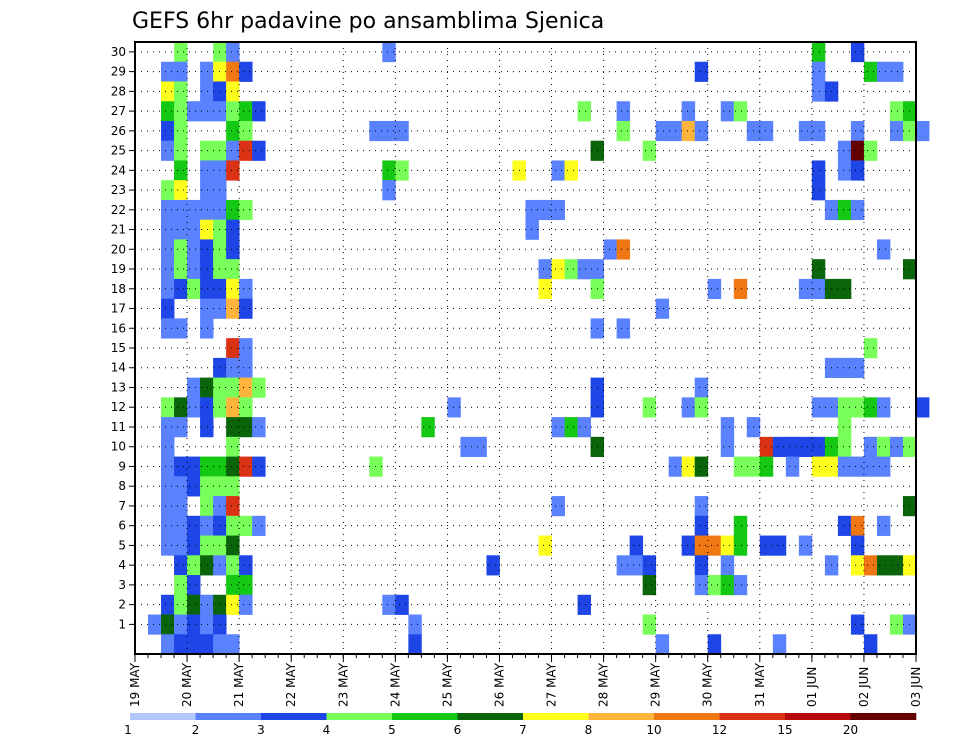  Describe the element at coordinates (812, 687) in the screenshot. I see `x-tick-label: 01 JUN` at that location.